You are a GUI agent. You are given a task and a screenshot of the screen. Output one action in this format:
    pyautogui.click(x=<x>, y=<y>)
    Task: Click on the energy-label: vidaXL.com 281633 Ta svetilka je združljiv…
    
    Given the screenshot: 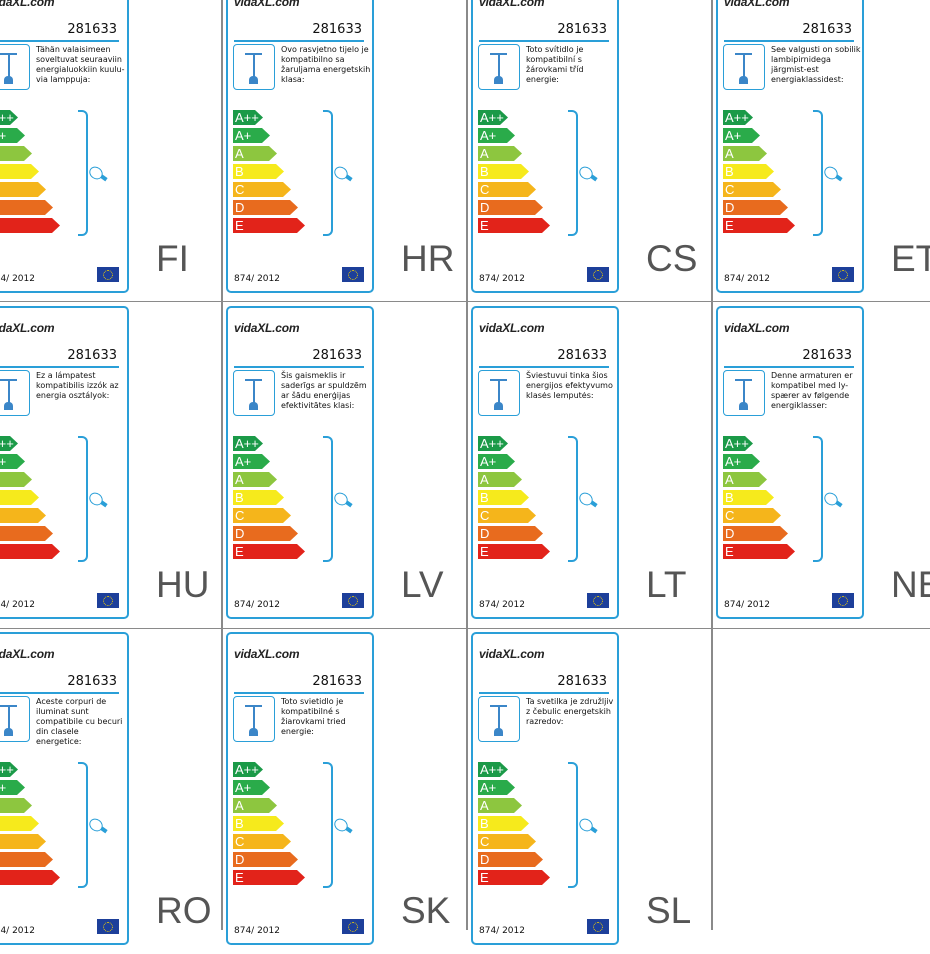 What is the action you would take?
    pyautogui.click(x=545, y=788)
    